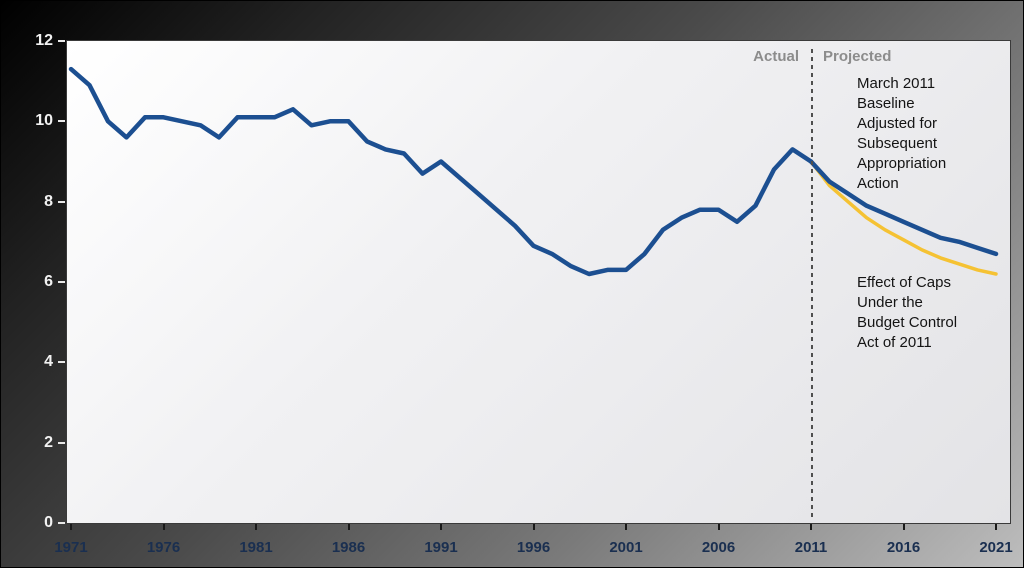 Image resolution: width=1024 pixels, height=568 pixels. Describe the element at coordinates (48, 442) in the screenshot. I see `y-axis-tick-label: 2` at that location.